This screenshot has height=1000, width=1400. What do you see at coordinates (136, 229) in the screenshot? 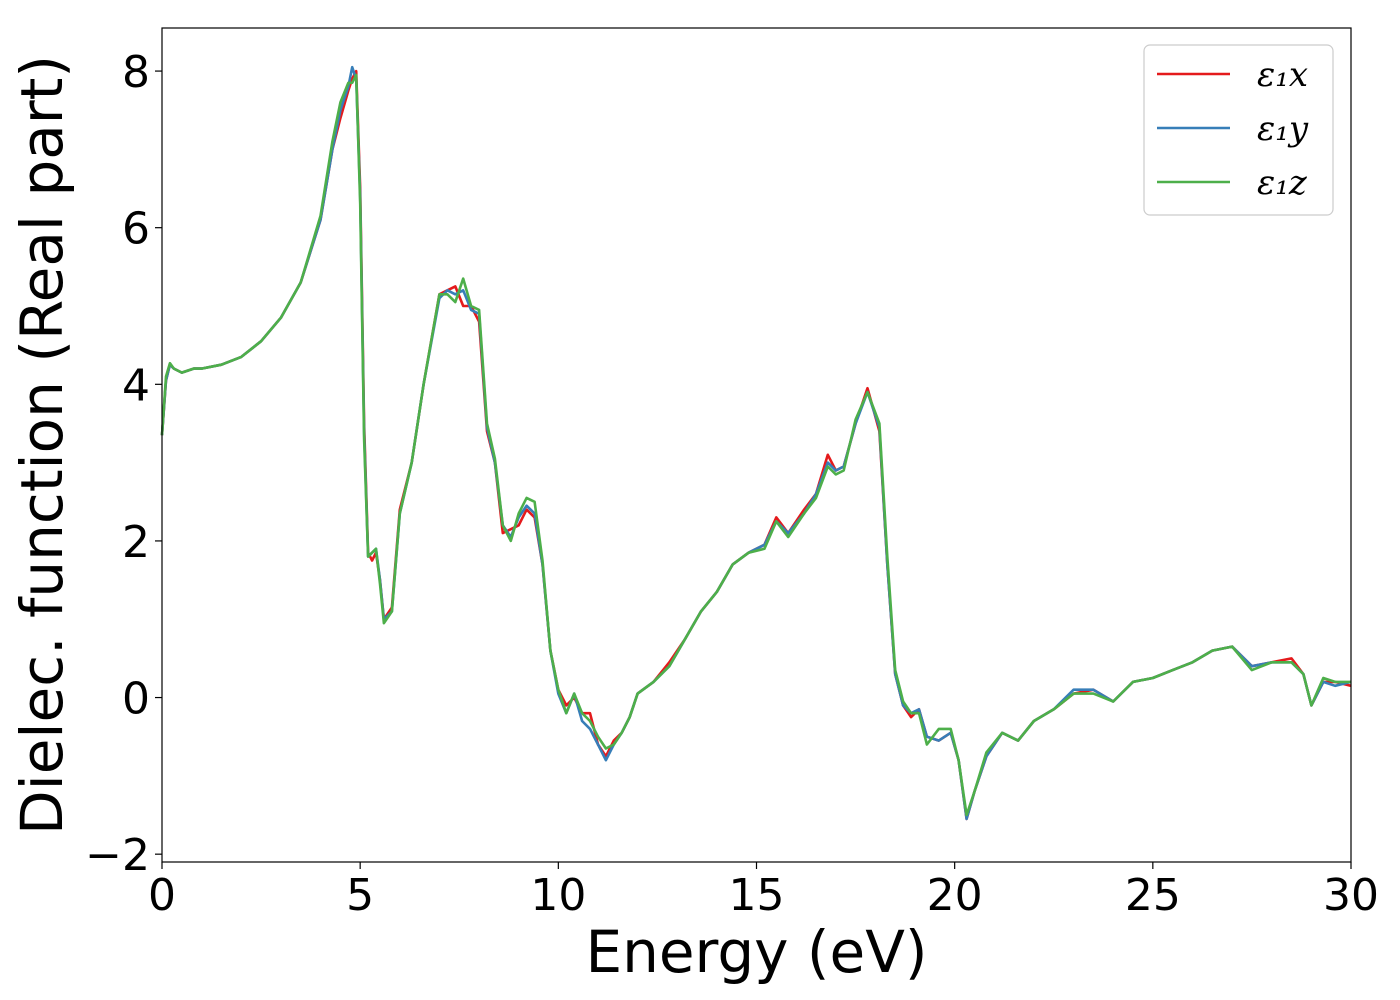
I see `y-tick-label: 6` at bounding box center [136, 229].